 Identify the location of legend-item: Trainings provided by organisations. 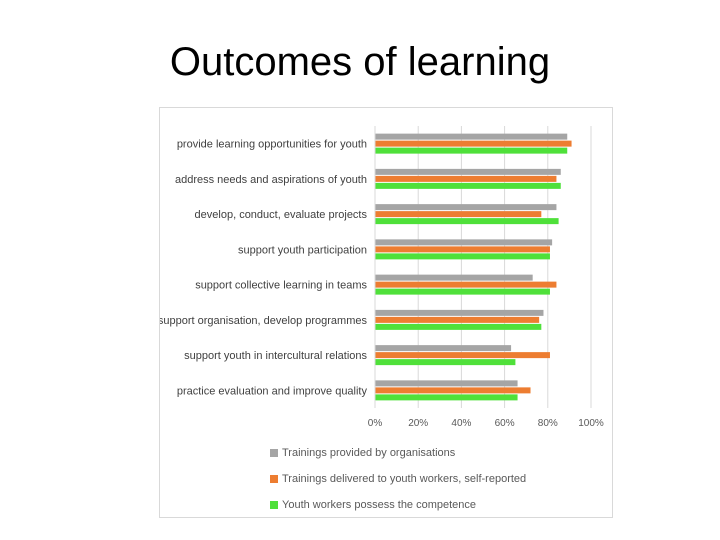
(398, 453).